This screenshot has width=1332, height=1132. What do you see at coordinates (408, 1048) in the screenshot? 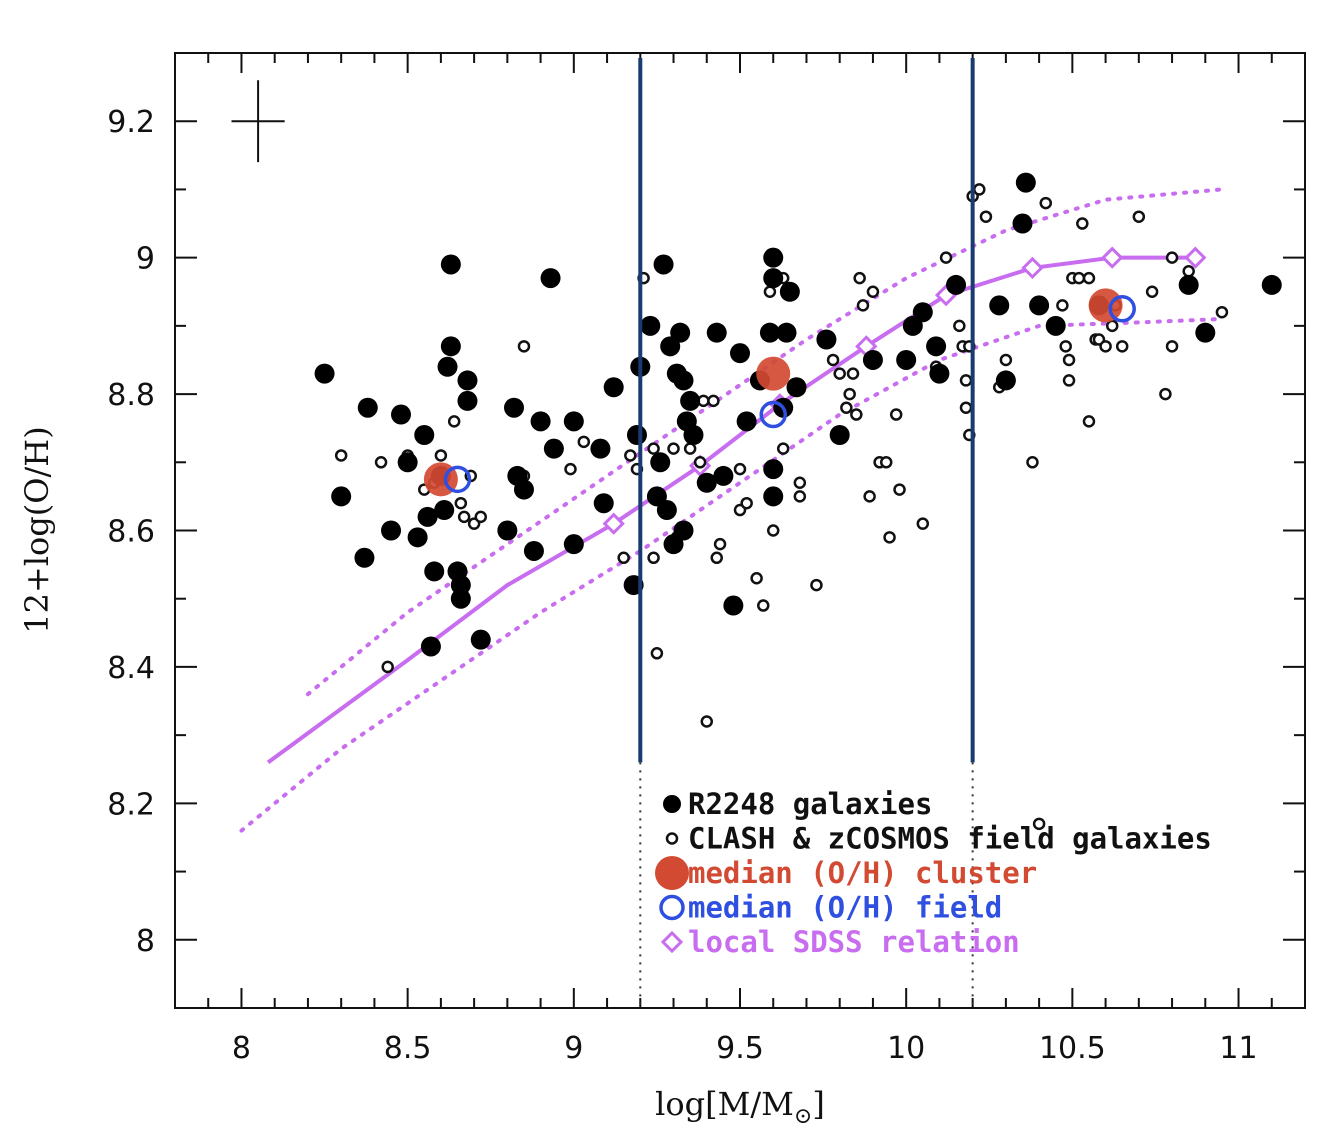
I see `x-tick-label: 8.5` at bounding box center [408, 1048].